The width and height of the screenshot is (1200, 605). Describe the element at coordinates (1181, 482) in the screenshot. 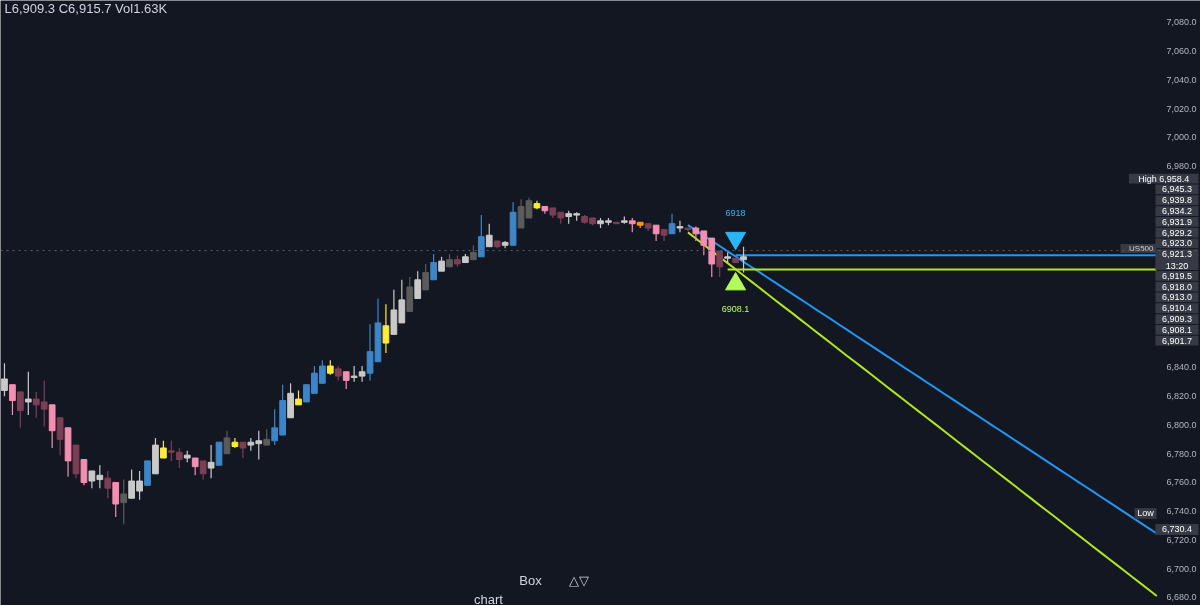

I see `y-tick-label: 6,760.0` at that location.